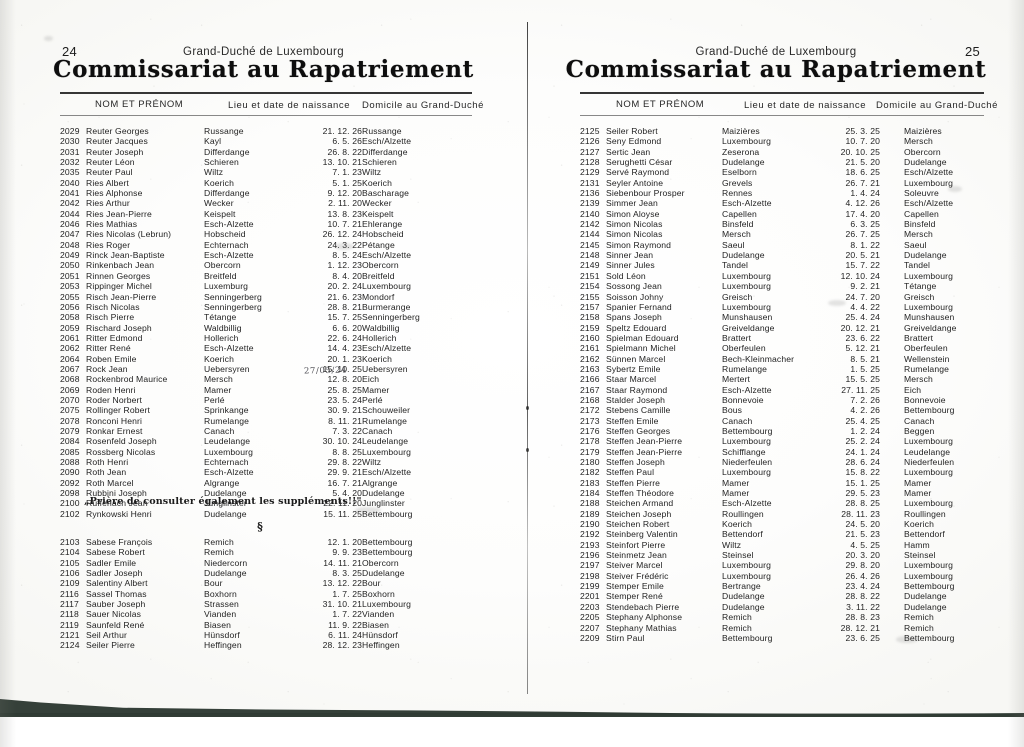 The image size is (1024, 747). I want to click on entry-name: Ritter Edmond, so click(114, 337).